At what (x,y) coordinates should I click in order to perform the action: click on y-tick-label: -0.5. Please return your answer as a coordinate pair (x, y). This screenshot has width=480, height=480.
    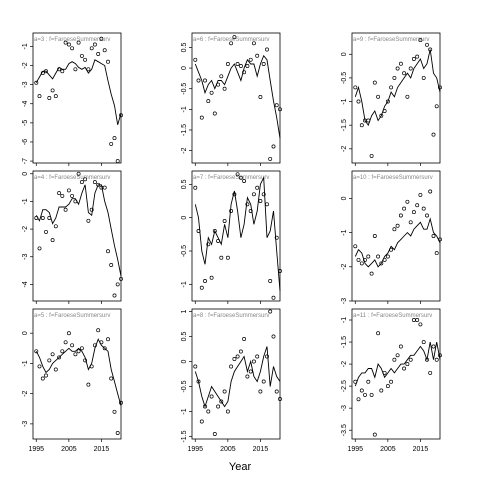
    Looking at the image, I should click on (184, 89).